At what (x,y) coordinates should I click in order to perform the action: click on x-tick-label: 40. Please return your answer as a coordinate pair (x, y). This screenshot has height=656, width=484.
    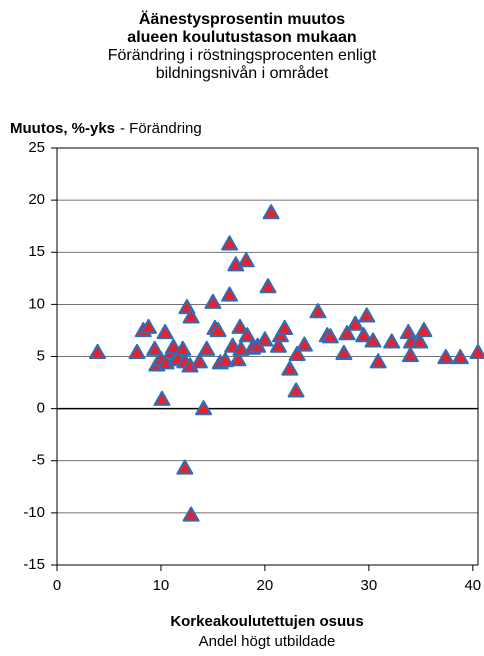
    Looking at the image, I should click on (472, 585).